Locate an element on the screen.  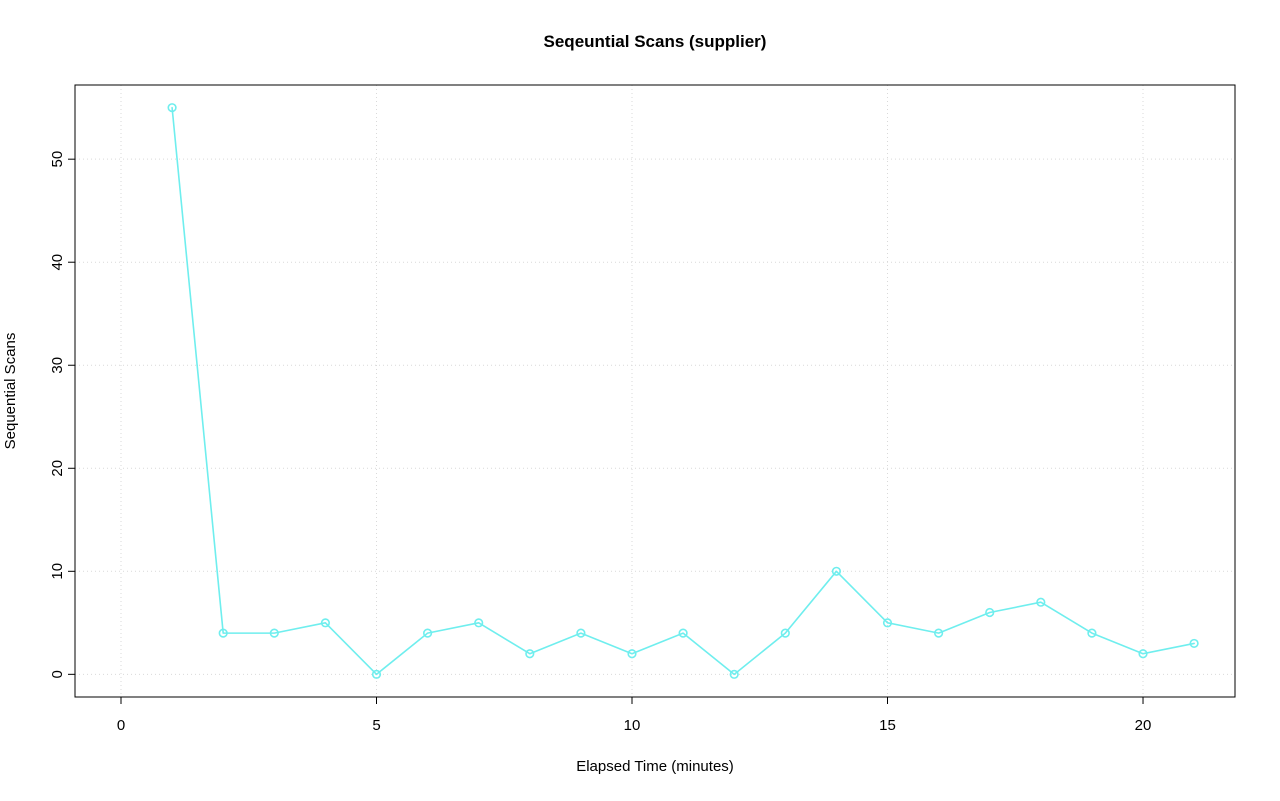
y-tick-label: 30 is located at coordinates (57, 365).